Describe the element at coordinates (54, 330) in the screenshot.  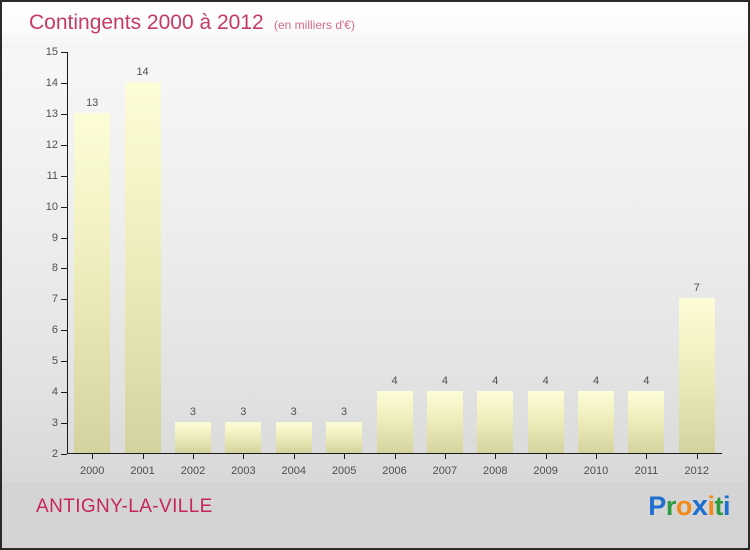
I see `y-tick-label: 6` at that location.